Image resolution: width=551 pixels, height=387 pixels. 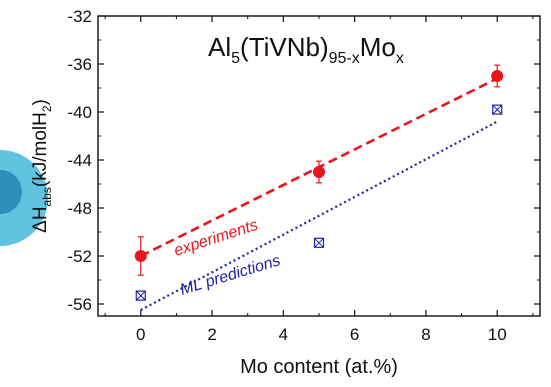 What do you see at coordinates (79, 64) in the screenshot?
I see `y-tick-label: -36` at bounding box center [79, 64].